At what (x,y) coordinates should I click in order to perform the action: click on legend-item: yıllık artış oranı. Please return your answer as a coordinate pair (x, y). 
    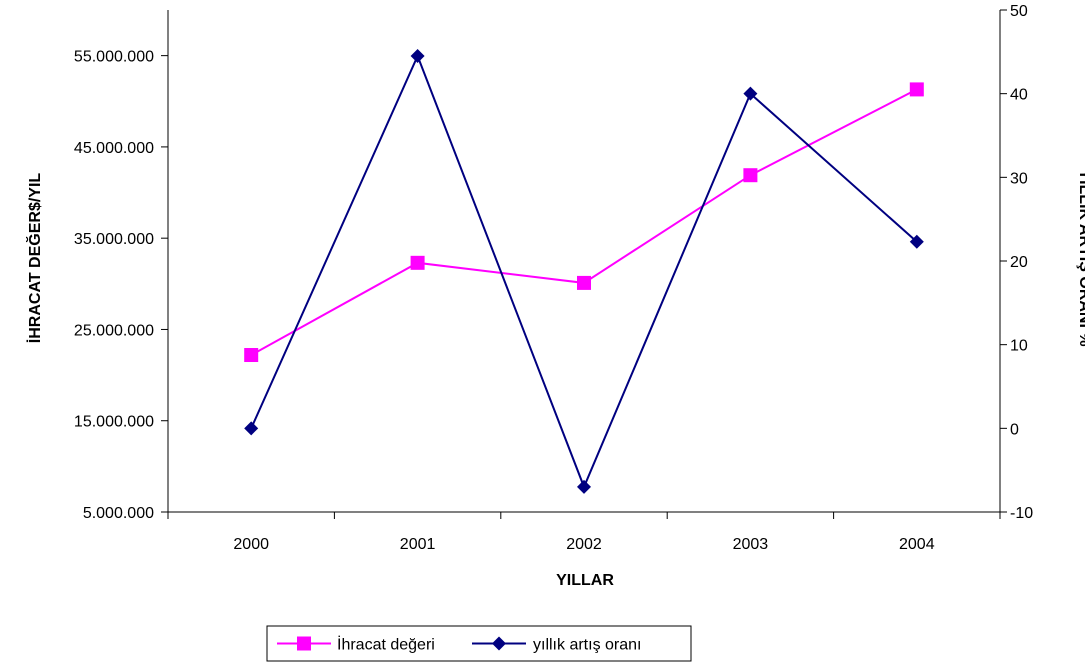
    Looking at the image, I should click on (556, 645).